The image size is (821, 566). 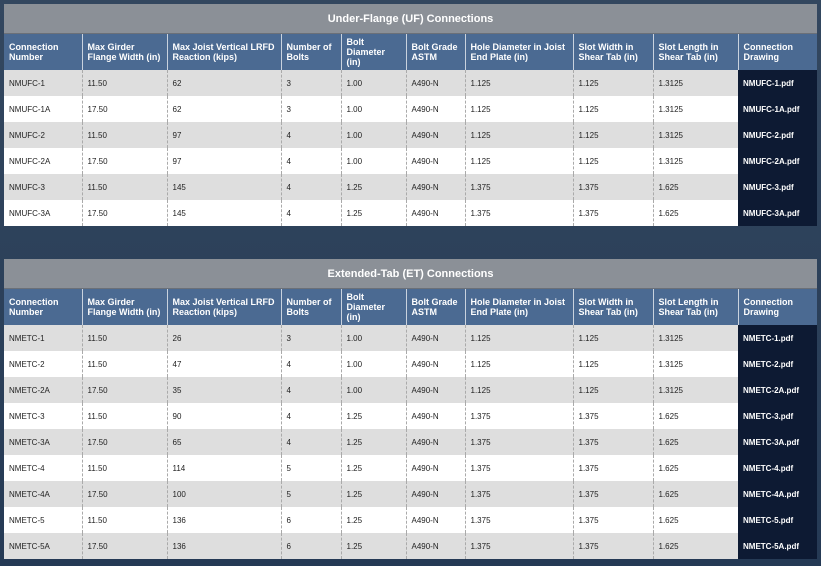 What do you see at coordinates (777, 442) in the screenshot?
I see `pdf-link: NMETC-3A.pdf` at bounding box center [777, 442].